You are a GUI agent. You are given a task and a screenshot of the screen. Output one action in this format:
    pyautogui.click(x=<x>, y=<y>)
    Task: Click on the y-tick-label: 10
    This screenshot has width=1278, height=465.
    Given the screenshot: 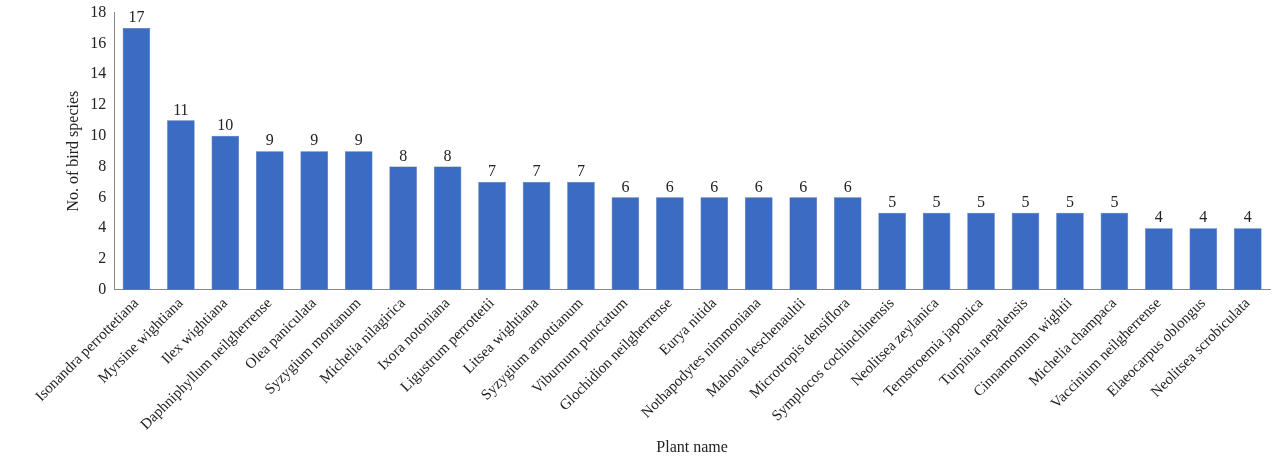 What is the action you would take?
    pyautogui.click(x=98, y=134)
    